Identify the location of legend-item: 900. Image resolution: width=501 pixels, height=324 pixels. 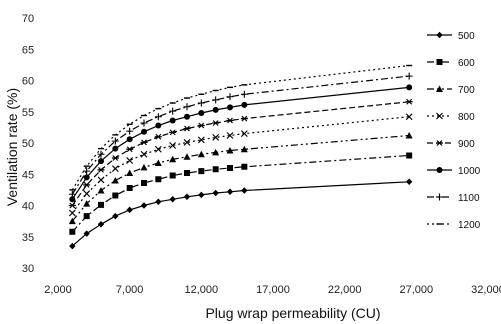
(451, 144).